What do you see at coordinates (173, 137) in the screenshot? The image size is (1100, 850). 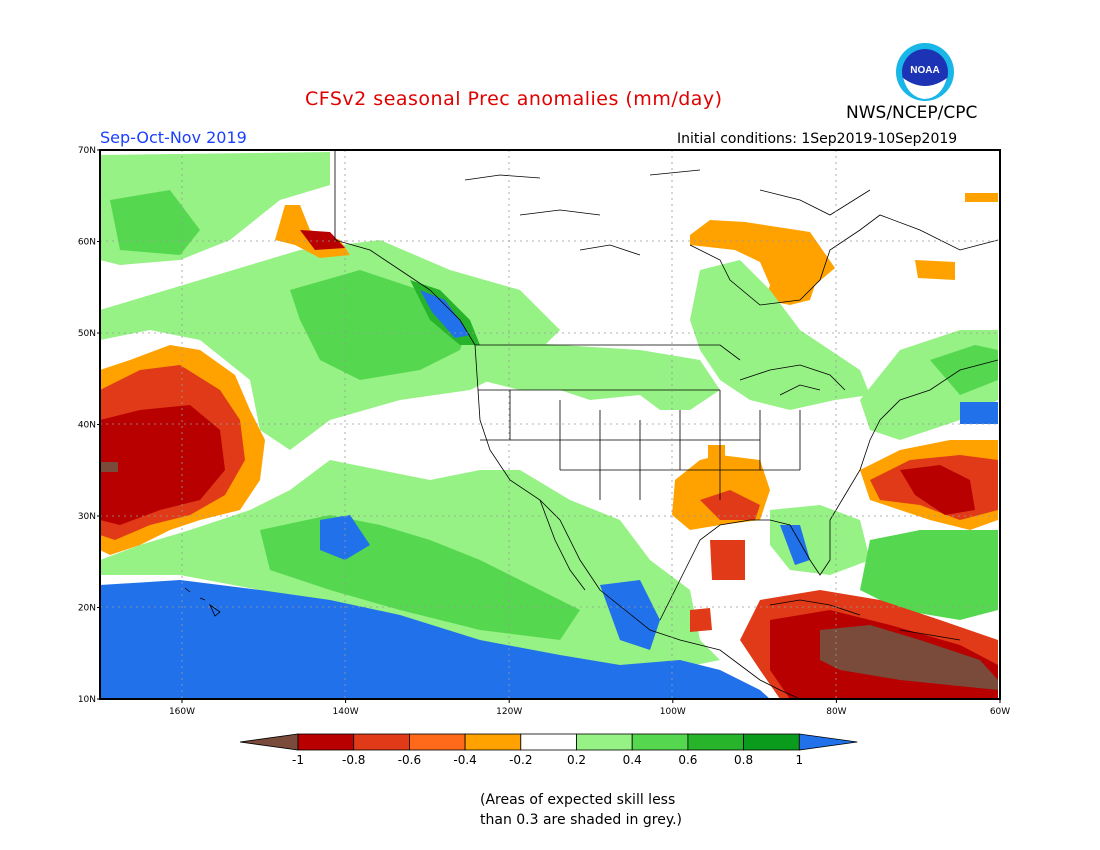 I see `forecast-period: Sep-Oct-Nov 2019` at bounding box center [173, 137].